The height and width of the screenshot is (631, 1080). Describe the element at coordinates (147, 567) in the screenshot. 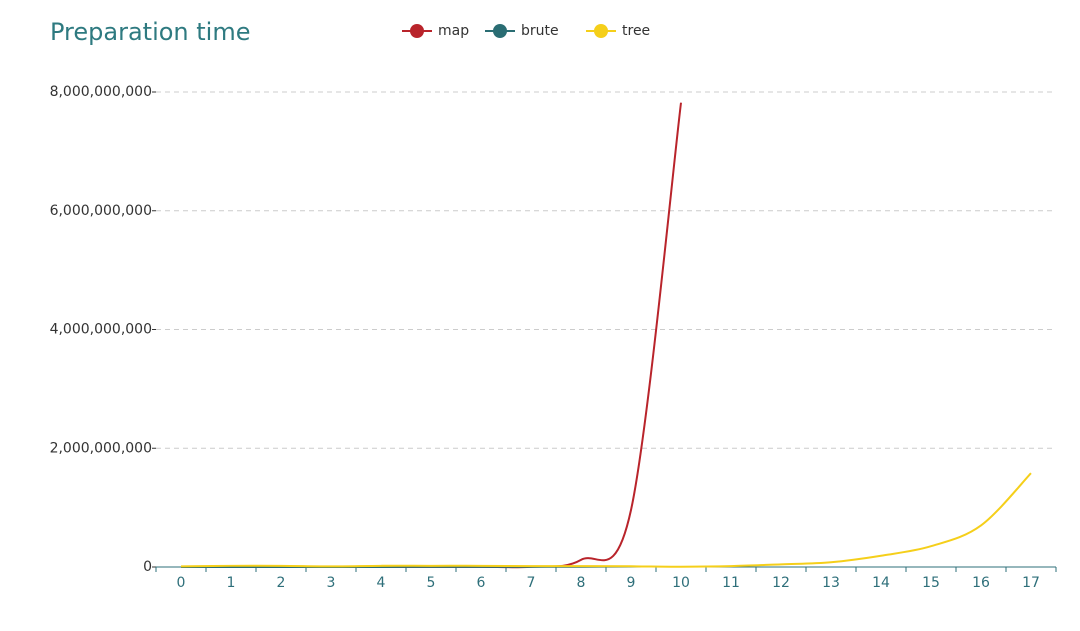

I see `y-tick-label: 0` at that location.